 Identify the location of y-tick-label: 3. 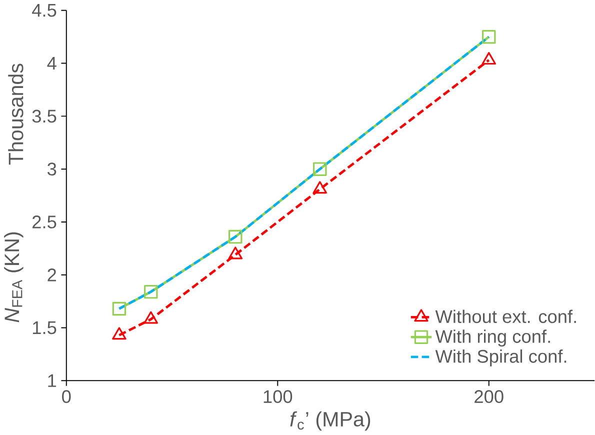
(51, 169).